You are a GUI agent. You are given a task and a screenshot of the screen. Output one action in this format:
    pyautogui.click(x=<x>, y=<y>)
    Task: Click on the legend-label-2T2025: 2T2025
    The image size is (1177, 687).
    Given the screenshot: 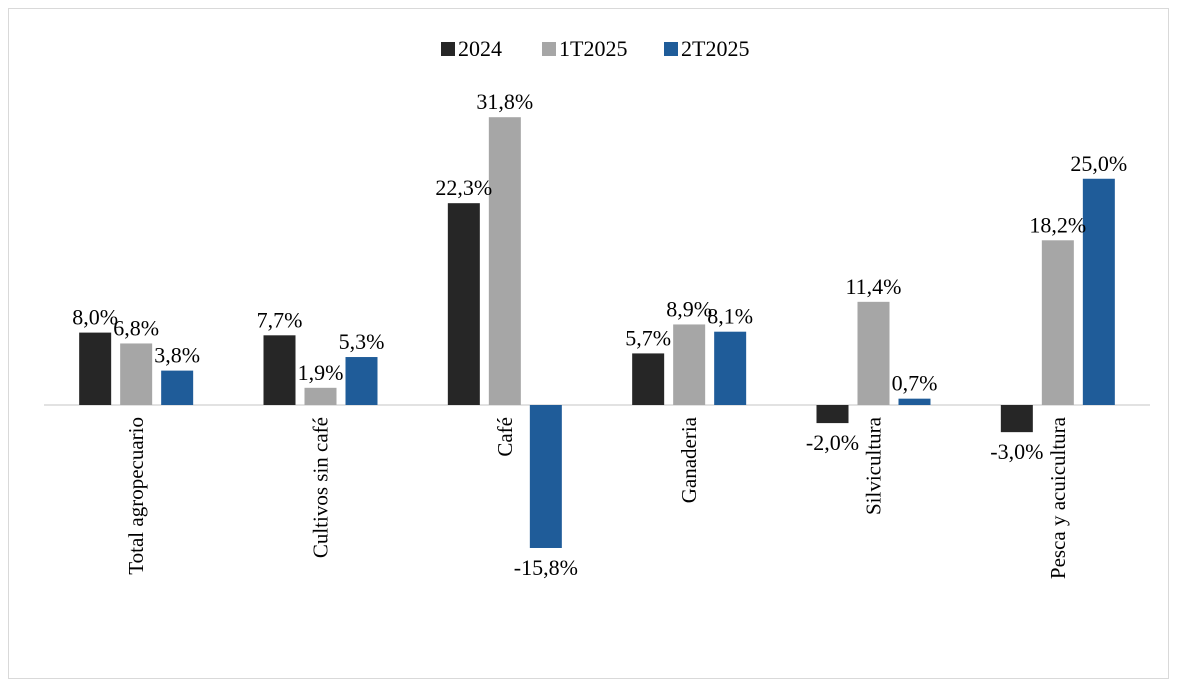 What is the action you would take?
    pyautogui.click(x=715, y=48)
    